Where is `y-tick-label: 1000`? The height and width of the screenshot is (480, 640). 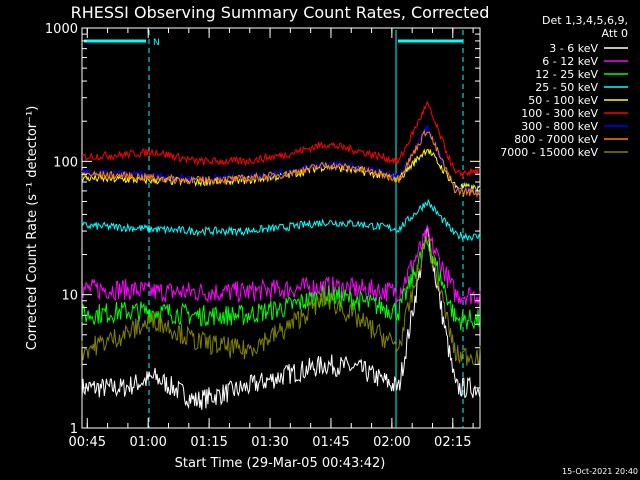
y-tick-label: 1000 is located at coordinates (61, 29).